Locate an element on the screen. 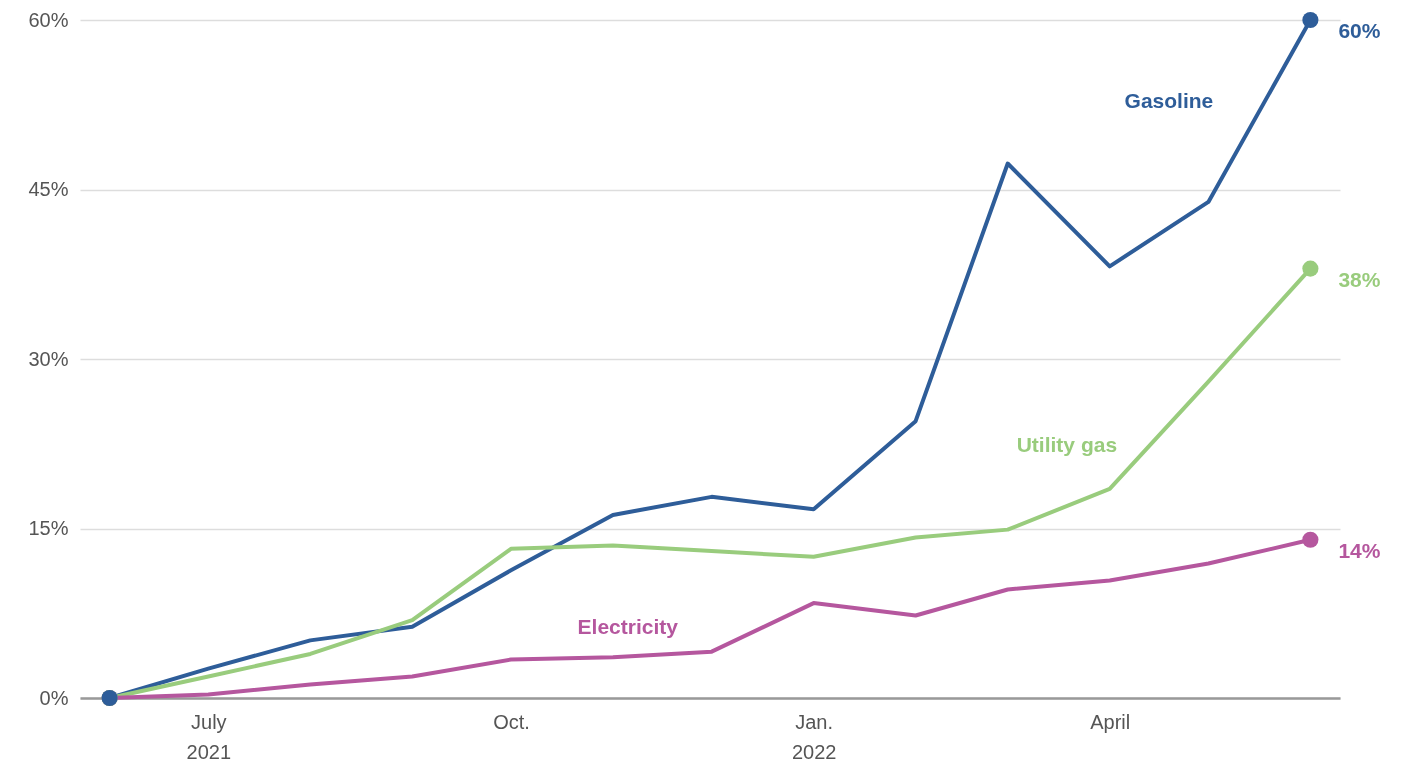 Image resolution: width=1403 pixels, height=776 pixels. y-tick-label: 15% is located at coordinates (48, 528).